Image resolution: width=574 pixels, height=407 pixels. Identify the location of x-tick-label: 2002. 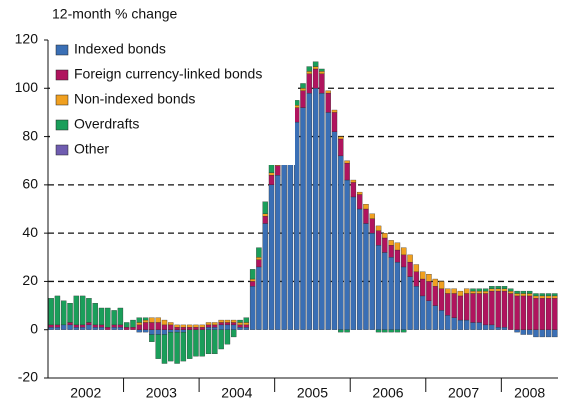
(85, 393).